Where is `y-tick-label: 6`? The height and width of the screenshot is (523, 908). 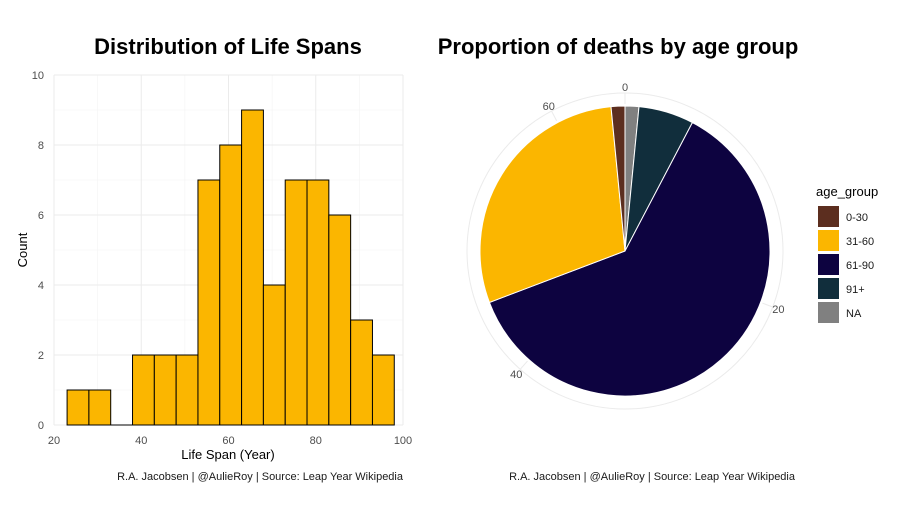
y-tick-label: 6 is located at coordinates (41, 216).